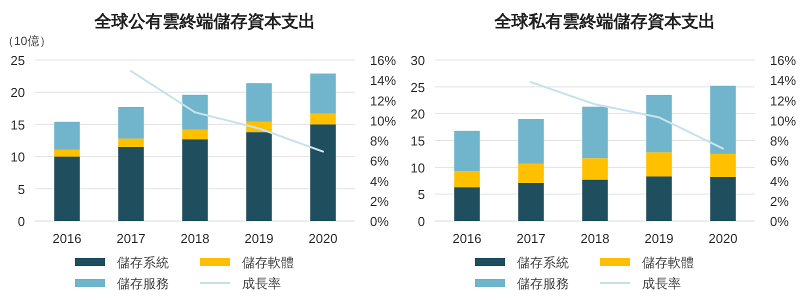  I want to click on chart-title: 全球公有雲終端儲存資本支出, so click(205, 21).